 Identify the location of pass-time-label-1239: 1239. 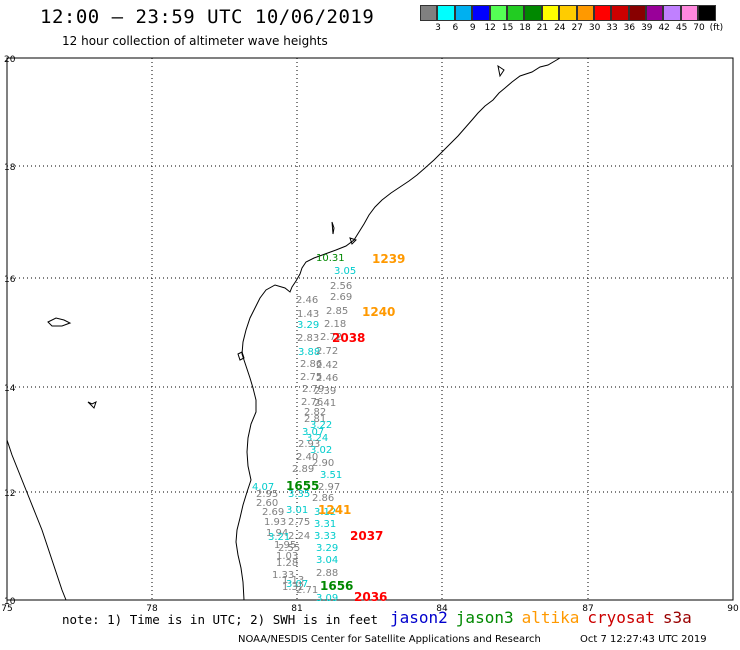
(388, 259).